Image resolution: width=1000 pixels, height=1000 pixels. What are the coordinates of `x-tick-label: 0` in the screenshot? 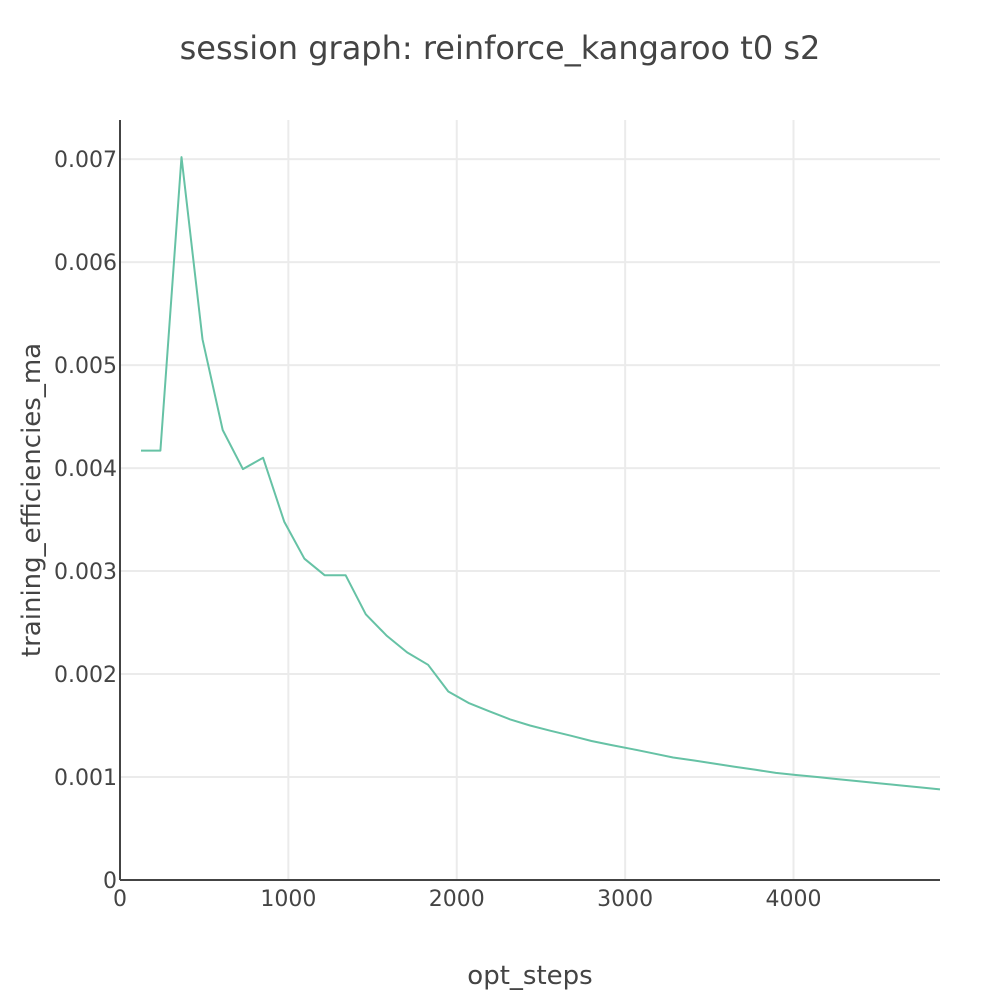 It's located at (120, 899).